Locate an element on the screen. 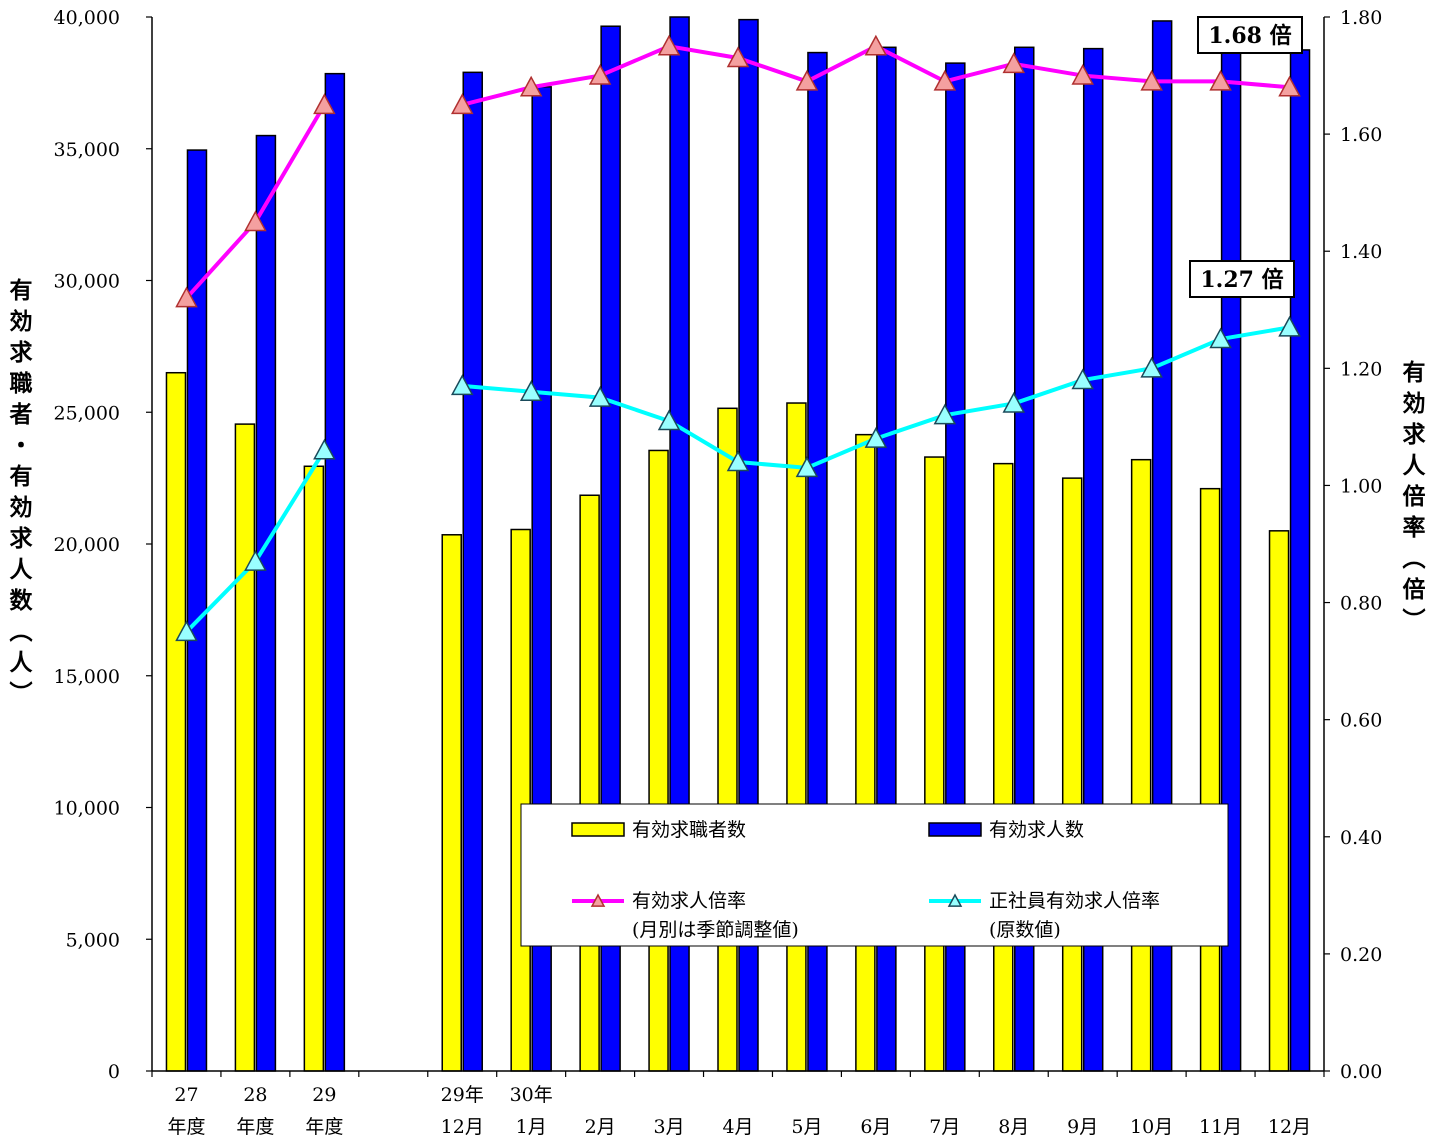  y-right-tick-label: 1.00 is located at coordinates (1361, 486).